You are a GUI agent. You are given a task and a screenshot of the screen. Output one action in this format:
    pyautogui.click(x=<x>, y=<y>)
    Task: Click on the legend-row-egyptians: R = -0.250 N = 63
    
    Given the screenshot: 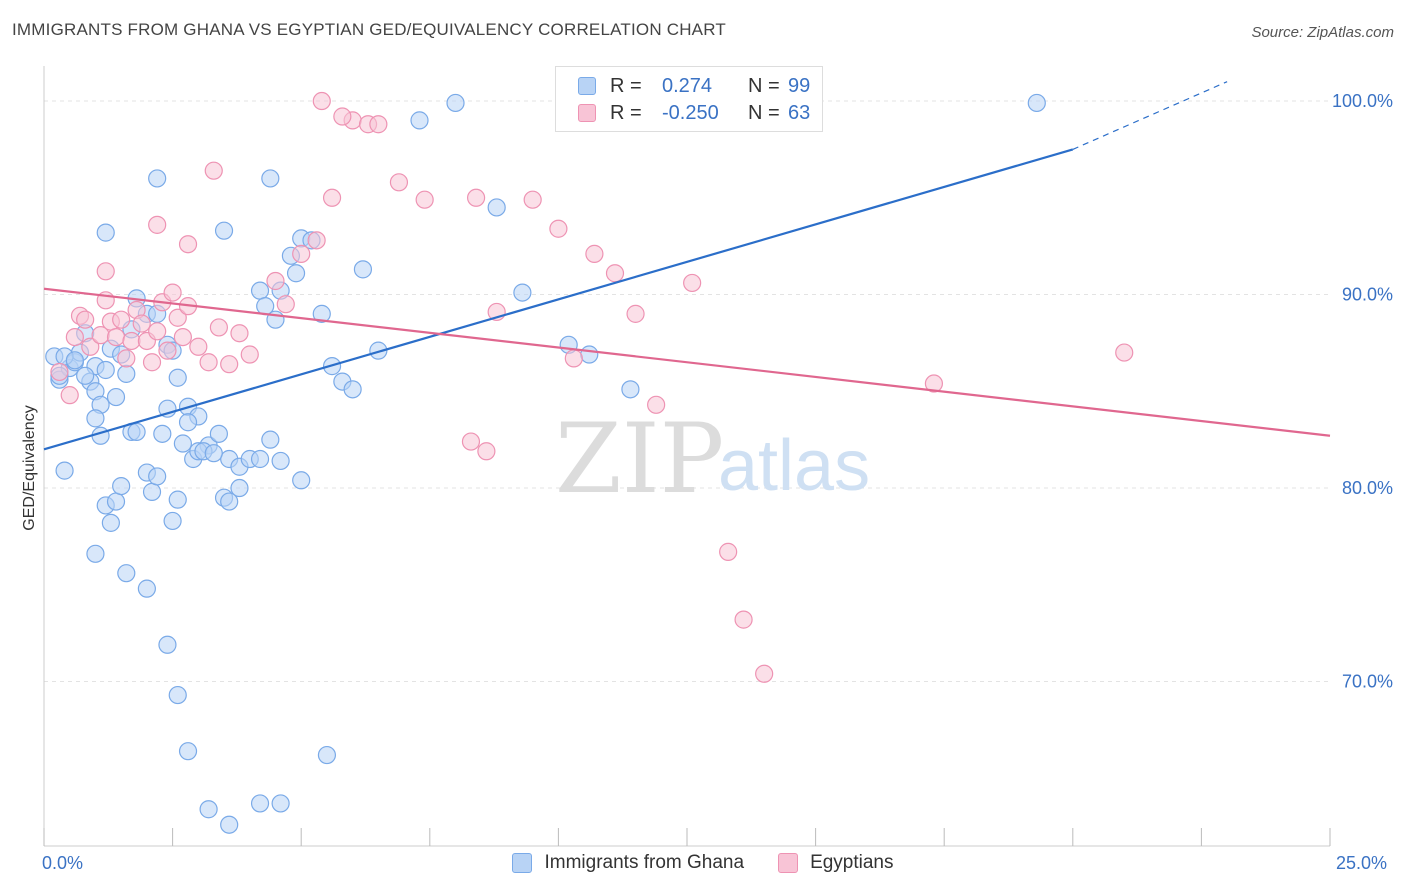 What is the action you would take?
    pyautogui.click(x=694, y=113)
    